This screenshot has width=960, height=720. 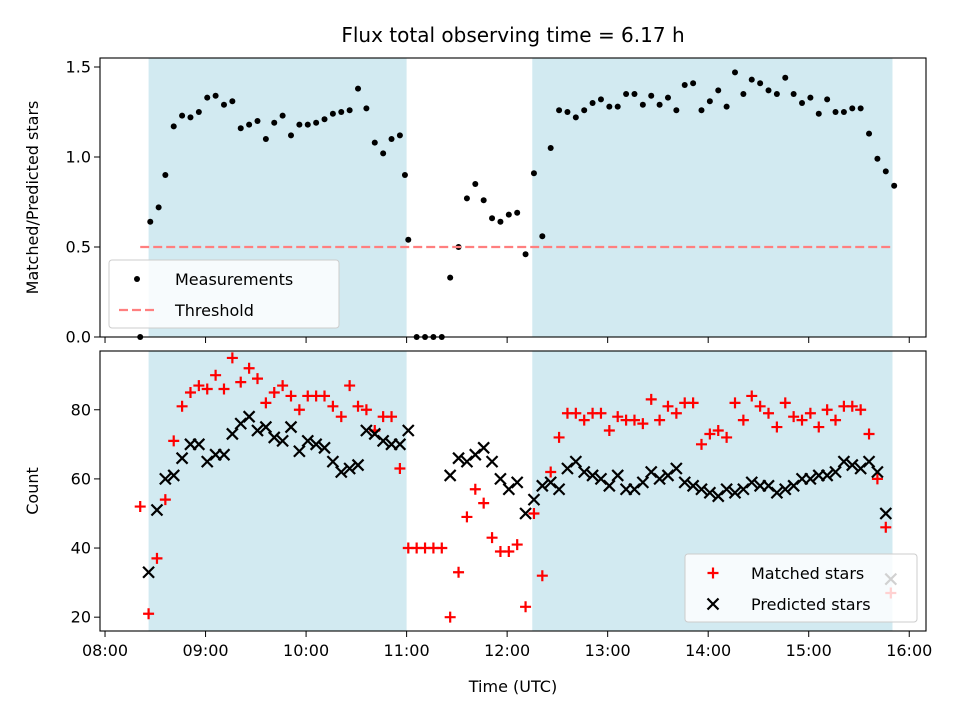 What do you see at coordinates (809, 650) in the screenshot?
I see `x-tick-label: 15:00` at bounding box center [809, 650].